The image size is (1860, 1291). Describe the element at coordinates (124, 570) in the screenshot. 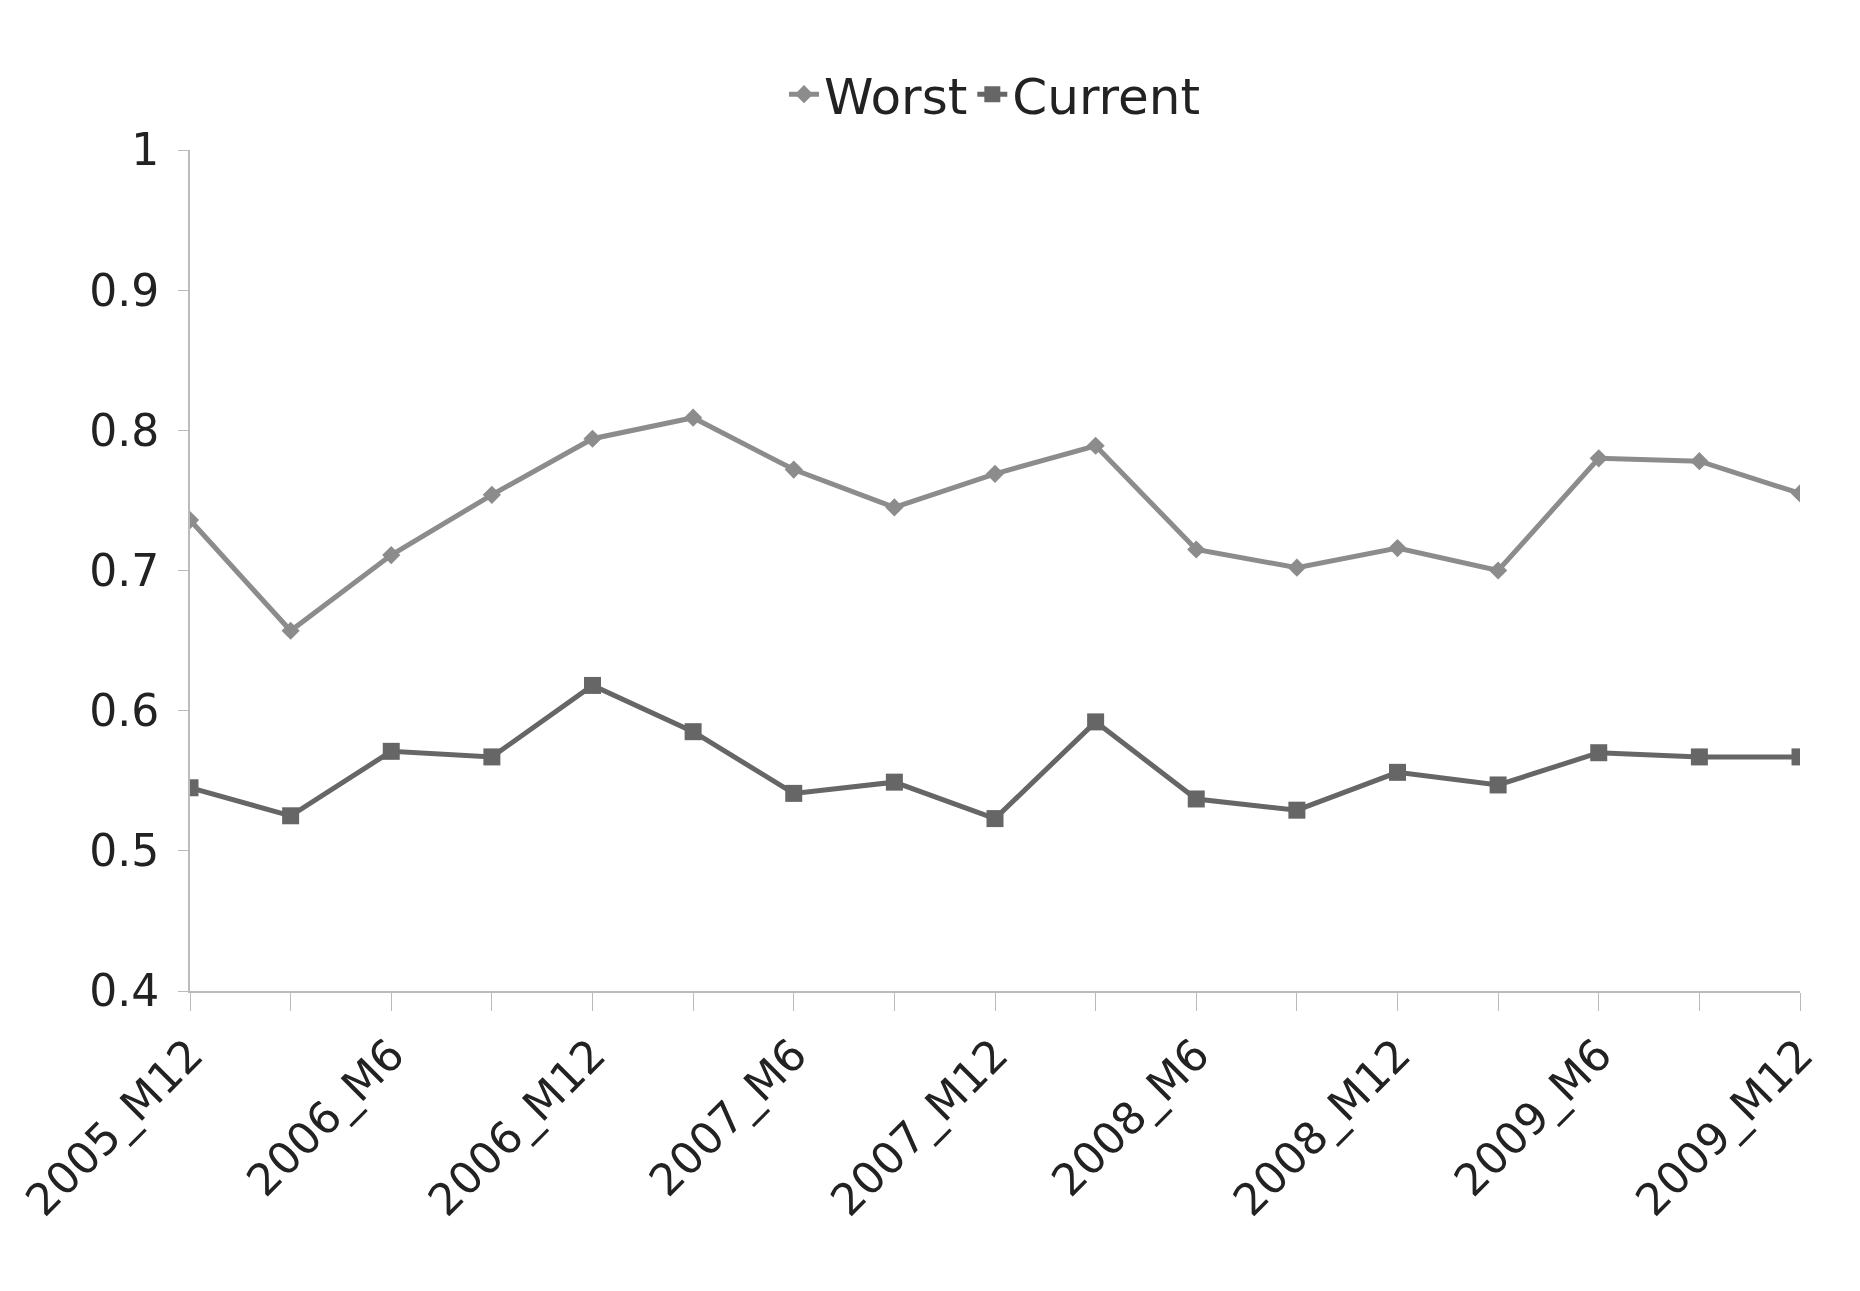

I see `y-tick-label: 0.7` at that location.